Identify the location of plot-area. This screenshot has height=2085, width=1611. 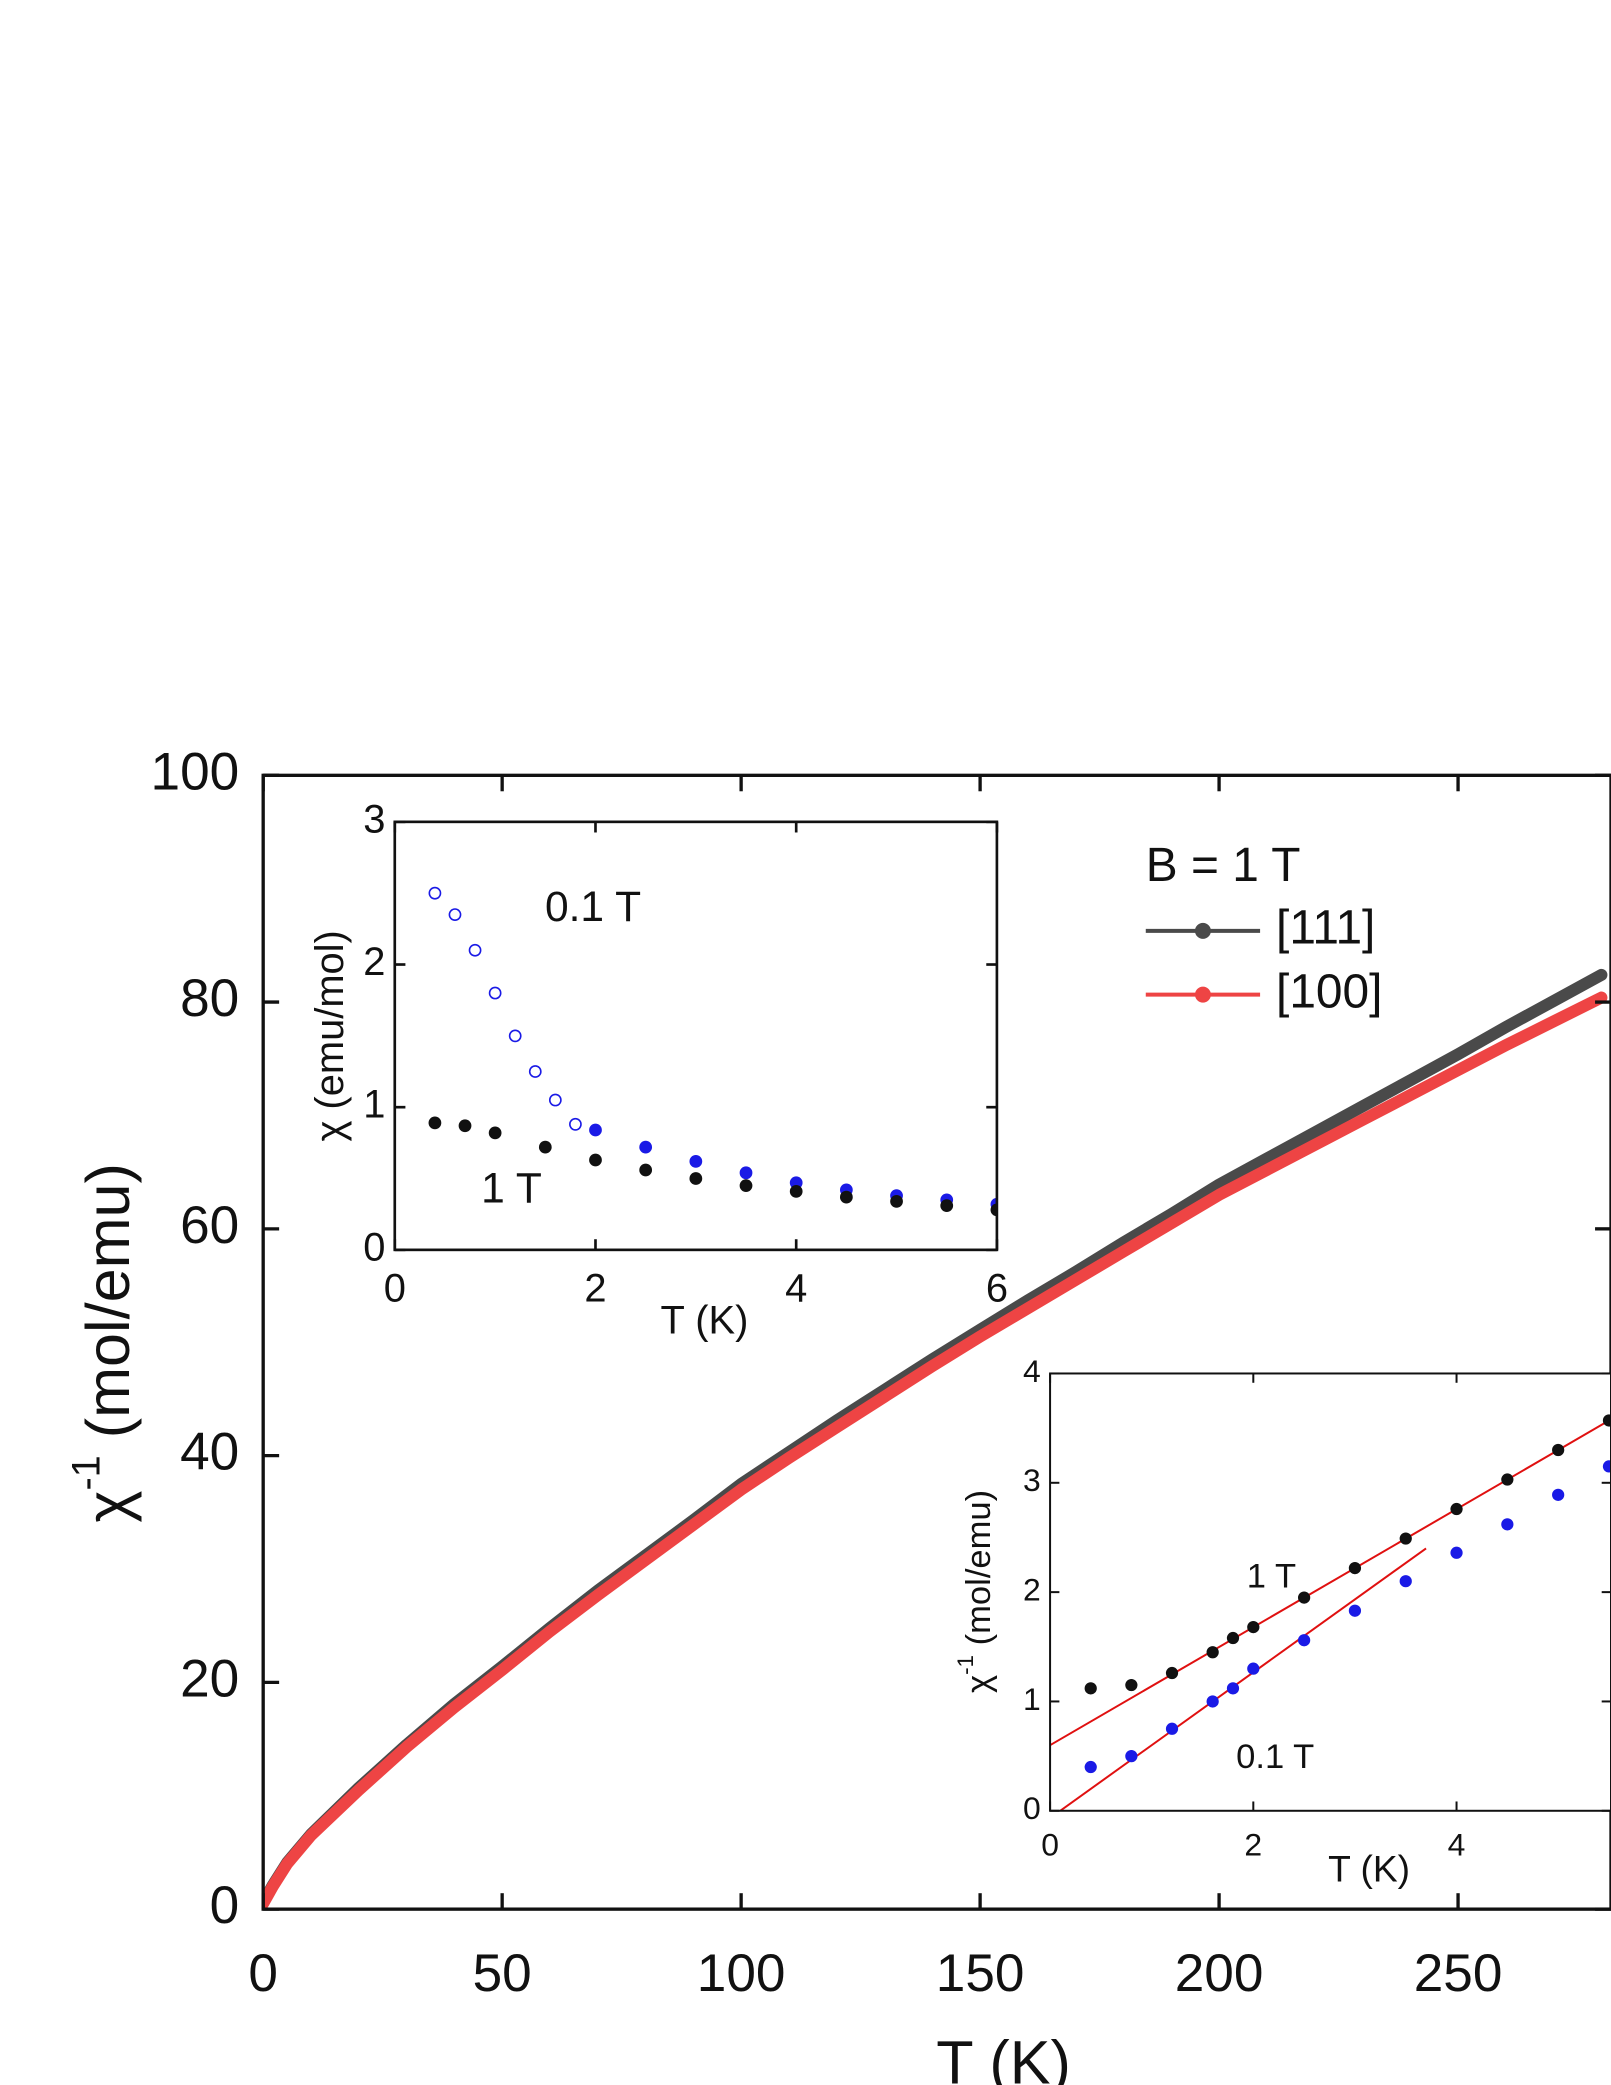
(1330, 1592).